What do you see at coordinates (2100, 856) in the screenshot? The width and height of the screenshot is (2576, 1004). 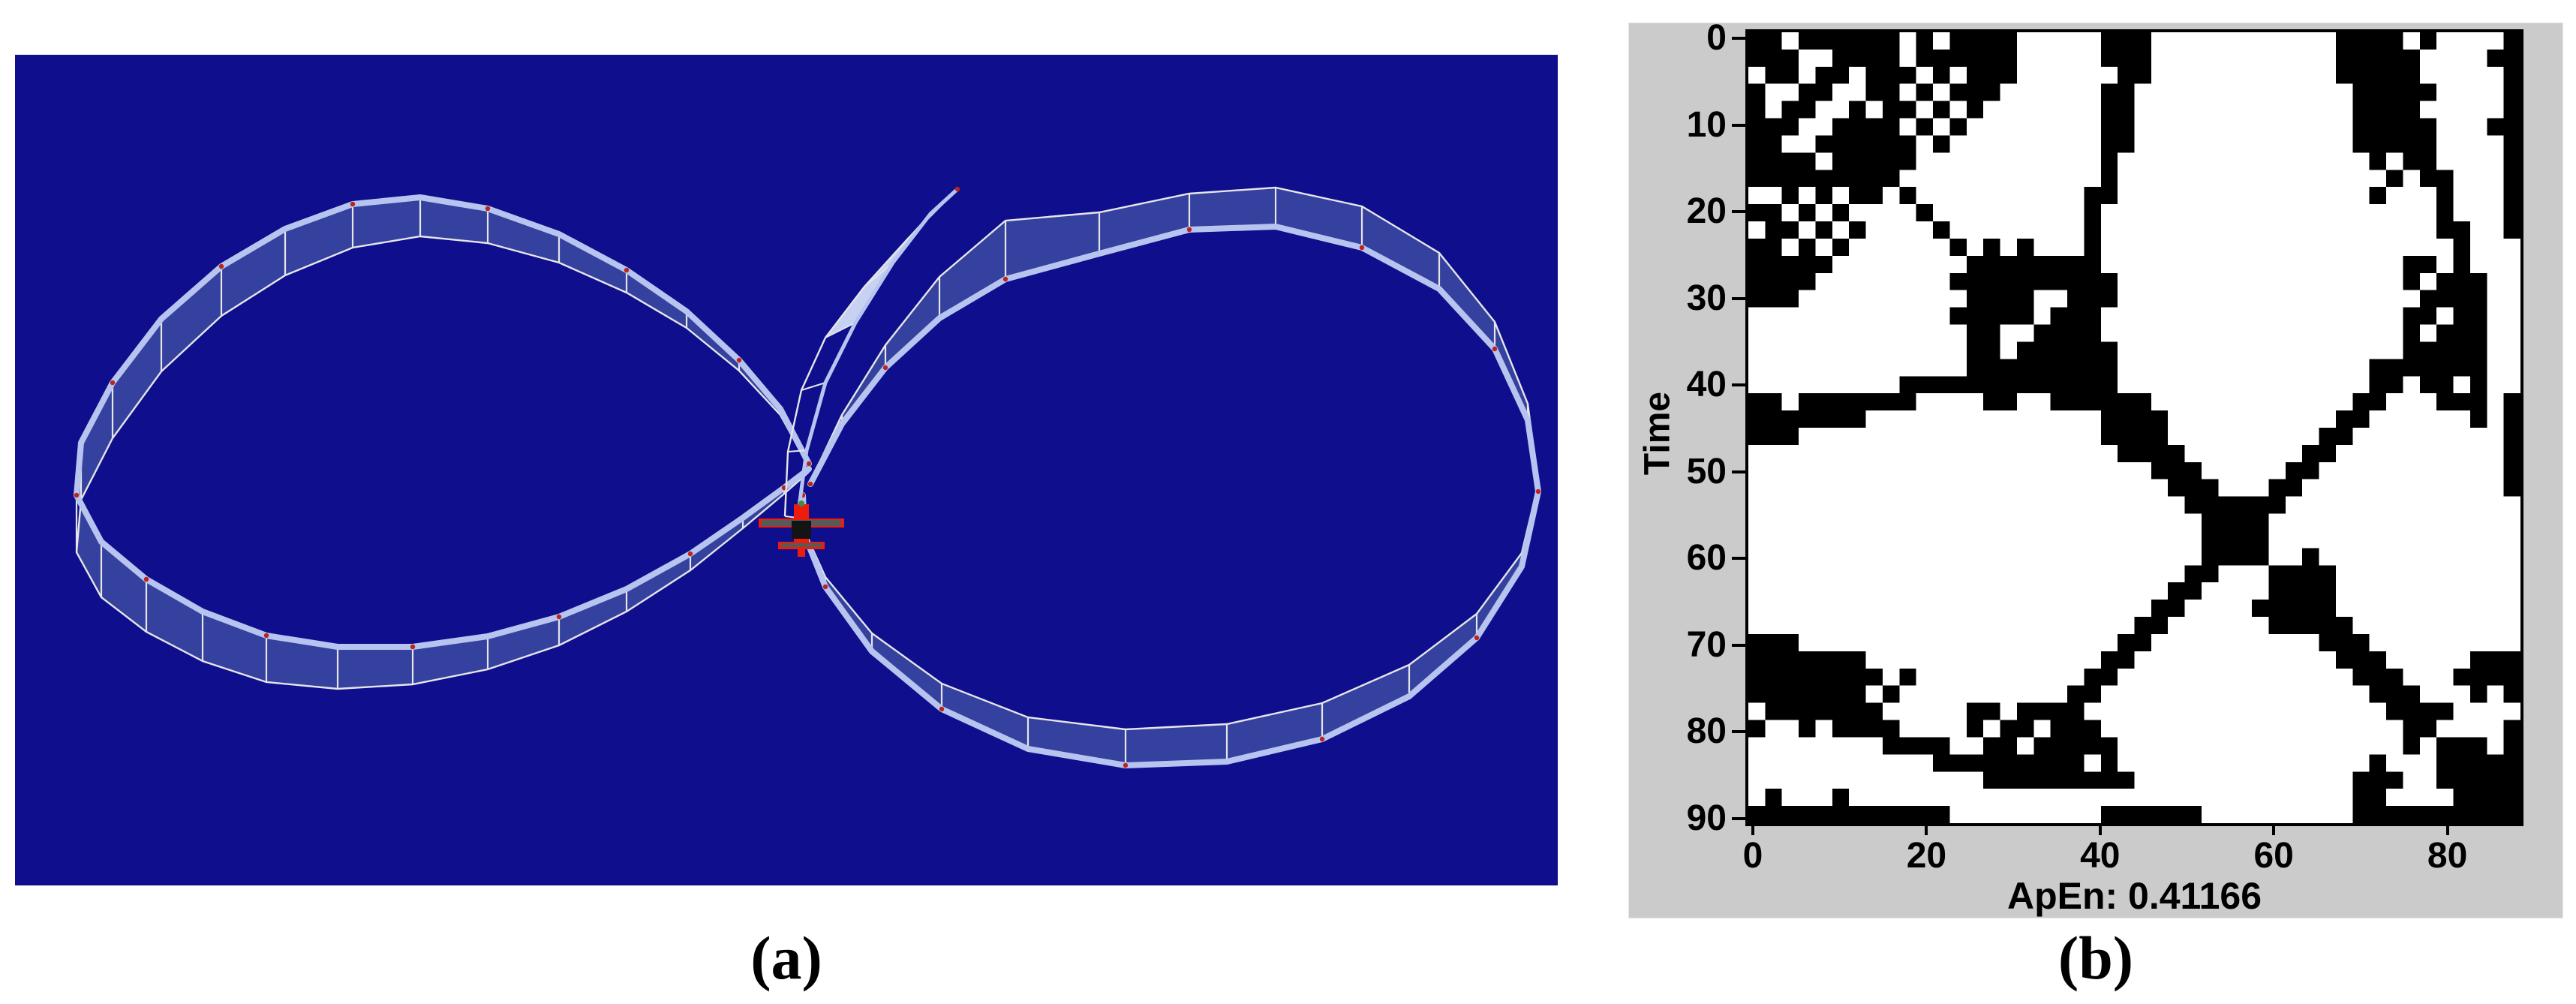 I see `x-tick-label: 40` at bounding box center [2100, 856].